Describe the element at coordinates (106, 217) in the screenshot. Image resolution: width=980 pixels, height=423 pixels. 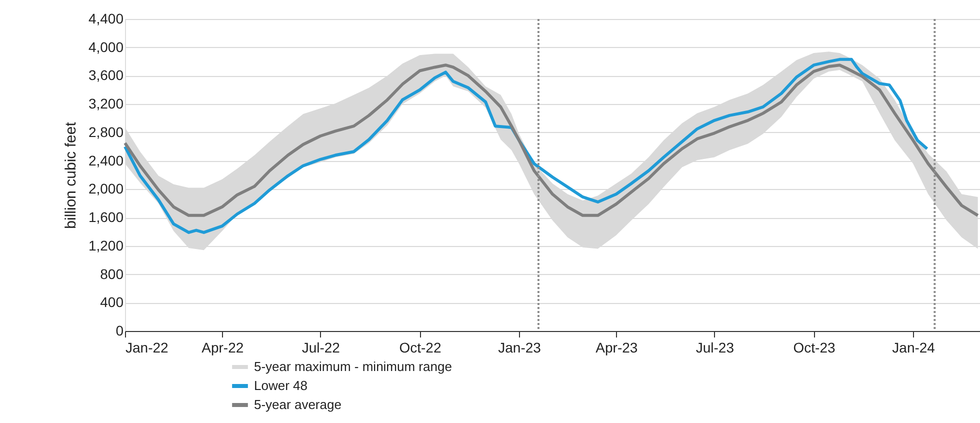
I see `y-tick-label: 1,600` at that location.